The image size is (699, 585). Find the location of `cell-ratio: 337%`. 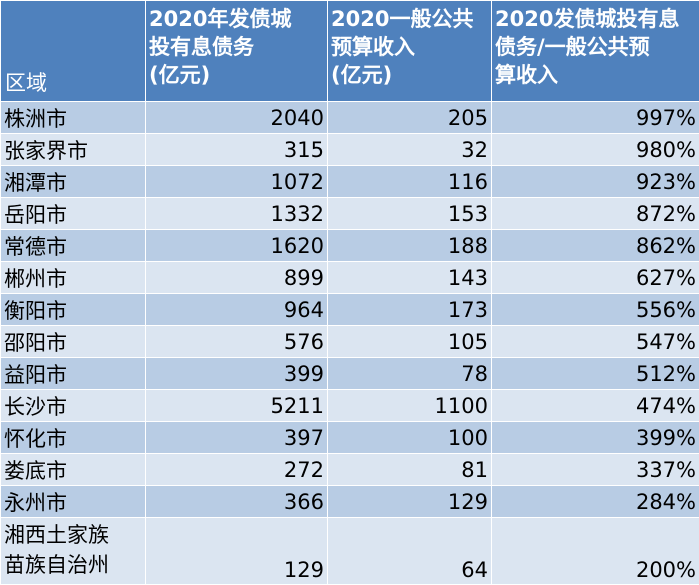

cell-ratio: 337% is located at coordinates (595, 470).